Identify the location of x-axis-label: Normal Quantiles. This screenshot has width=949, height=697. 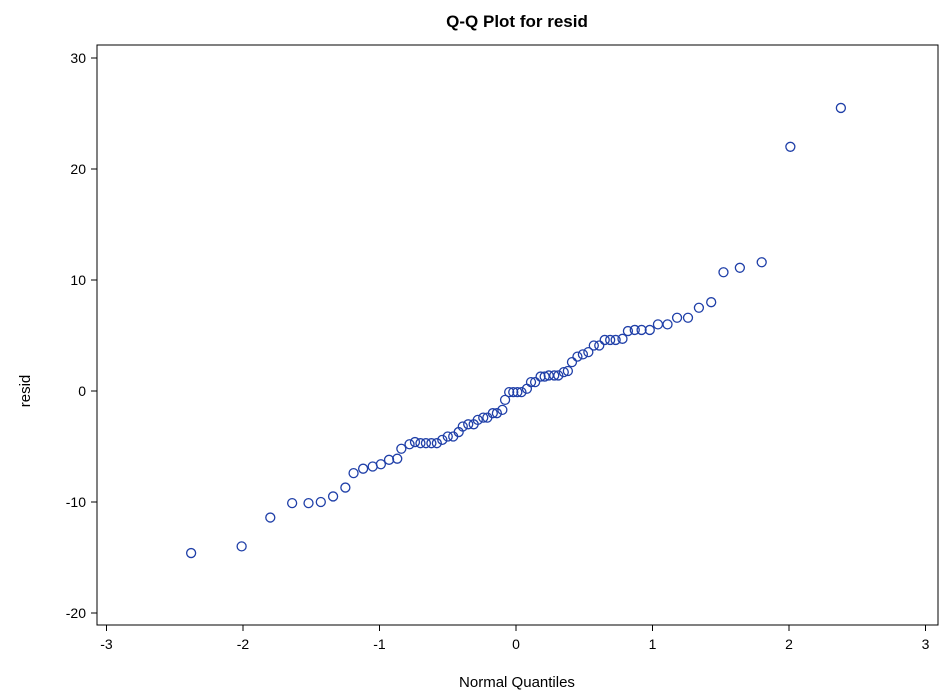
(517, 682).